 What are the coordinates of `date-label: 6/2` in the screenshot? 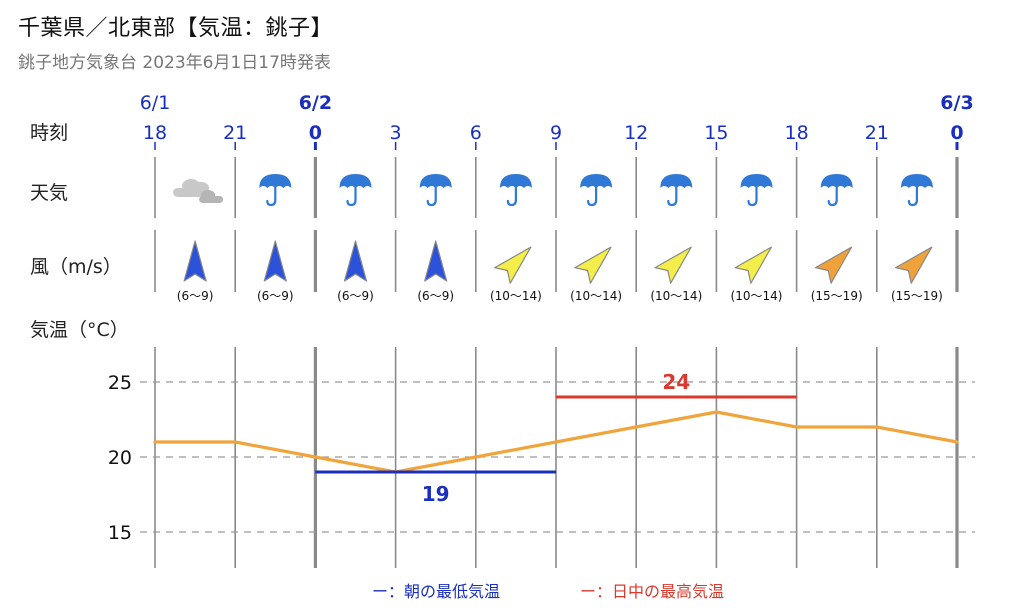 It's located at (315, 103).